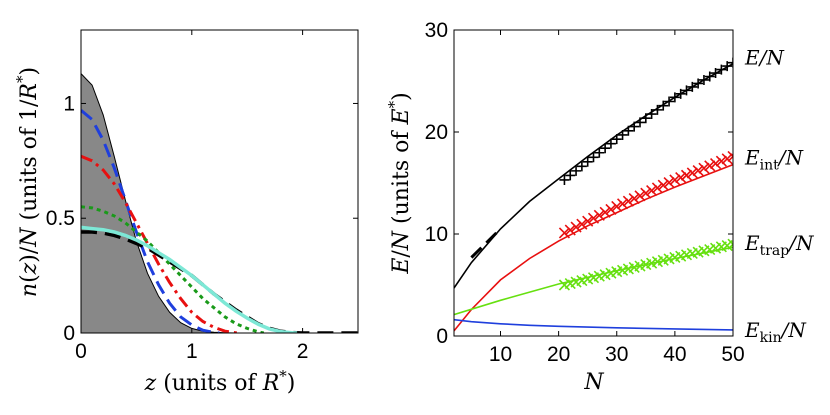 The height and width of the screenshot is (415, 830). I want to click on left-xlabel-text: (units of, so click(209, 383).